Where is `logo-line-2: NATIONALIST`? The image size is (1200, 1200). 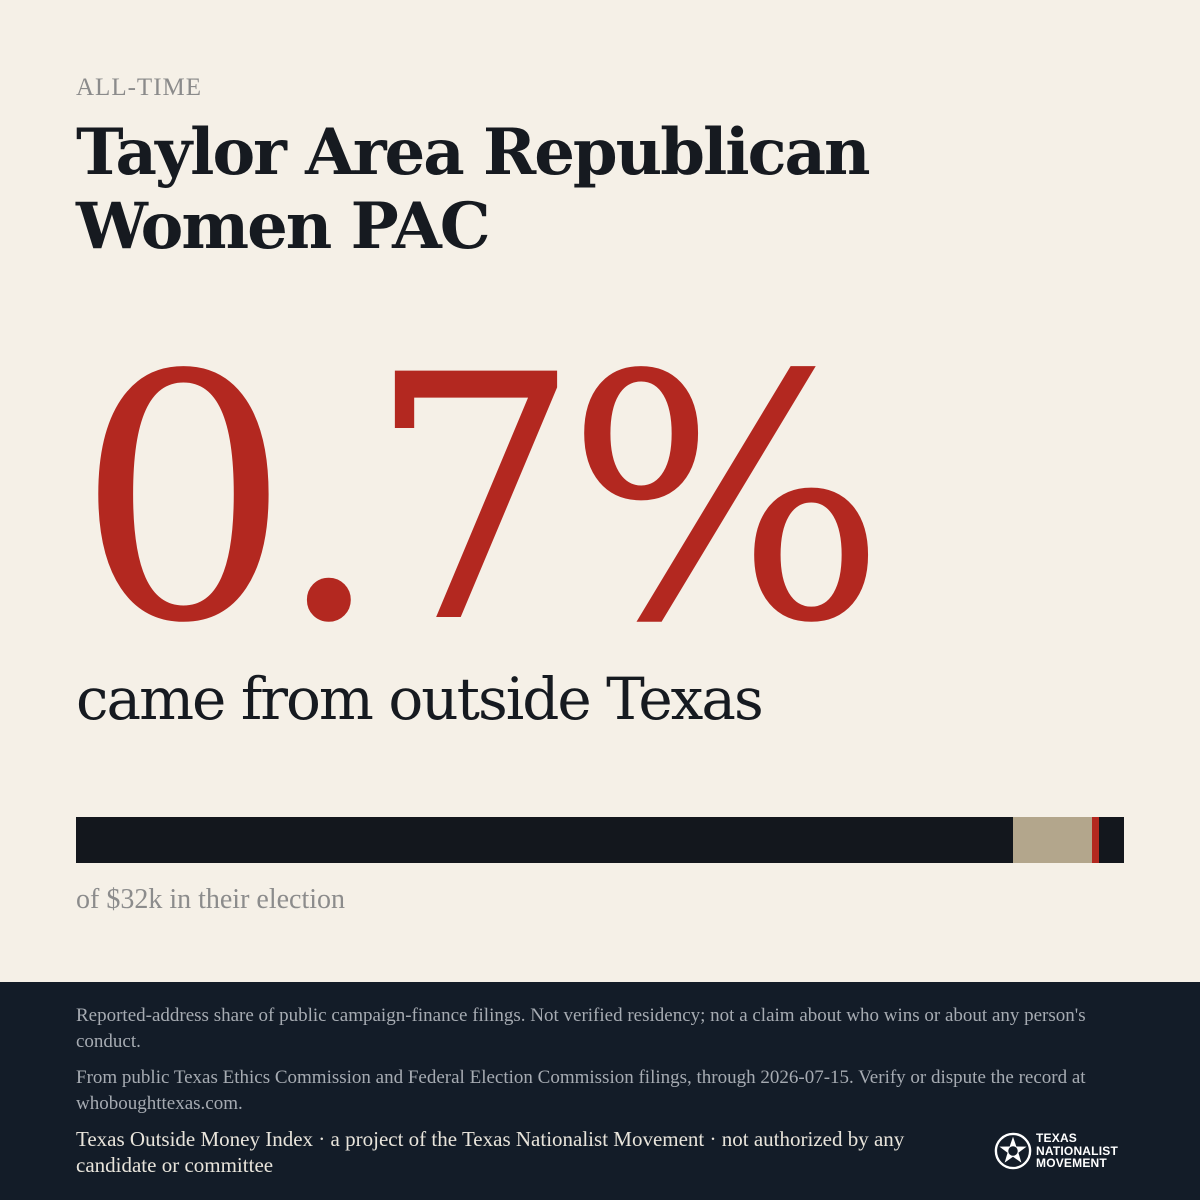 logo-line-2: NATIONALIST is located at coordinates (1077, 1150).